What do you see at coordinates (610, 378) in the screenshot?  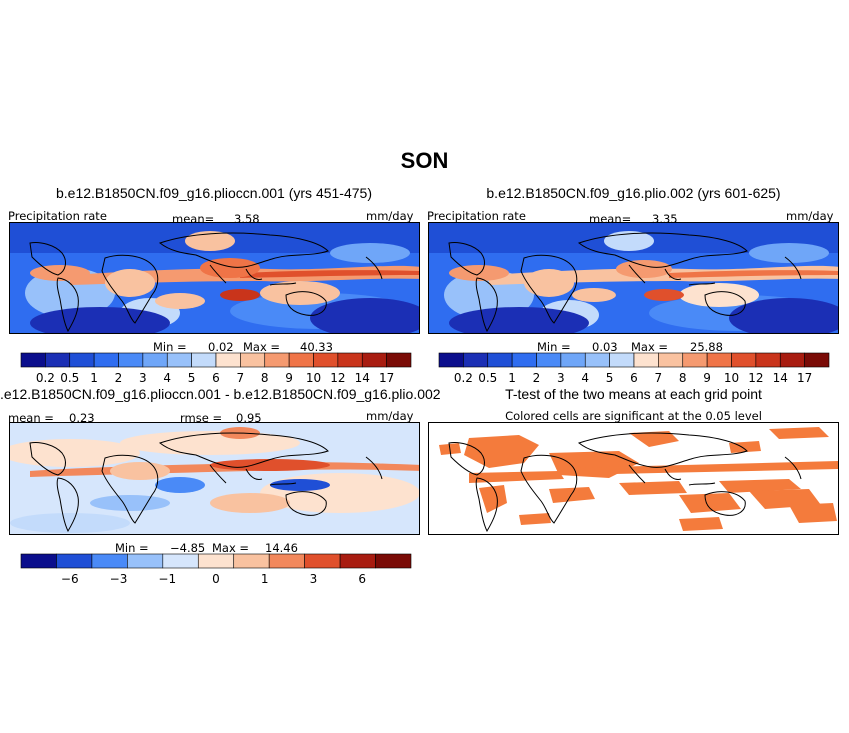 I see `colorbar-top-right-tick-label: 5` at bounding box center [610, 378].